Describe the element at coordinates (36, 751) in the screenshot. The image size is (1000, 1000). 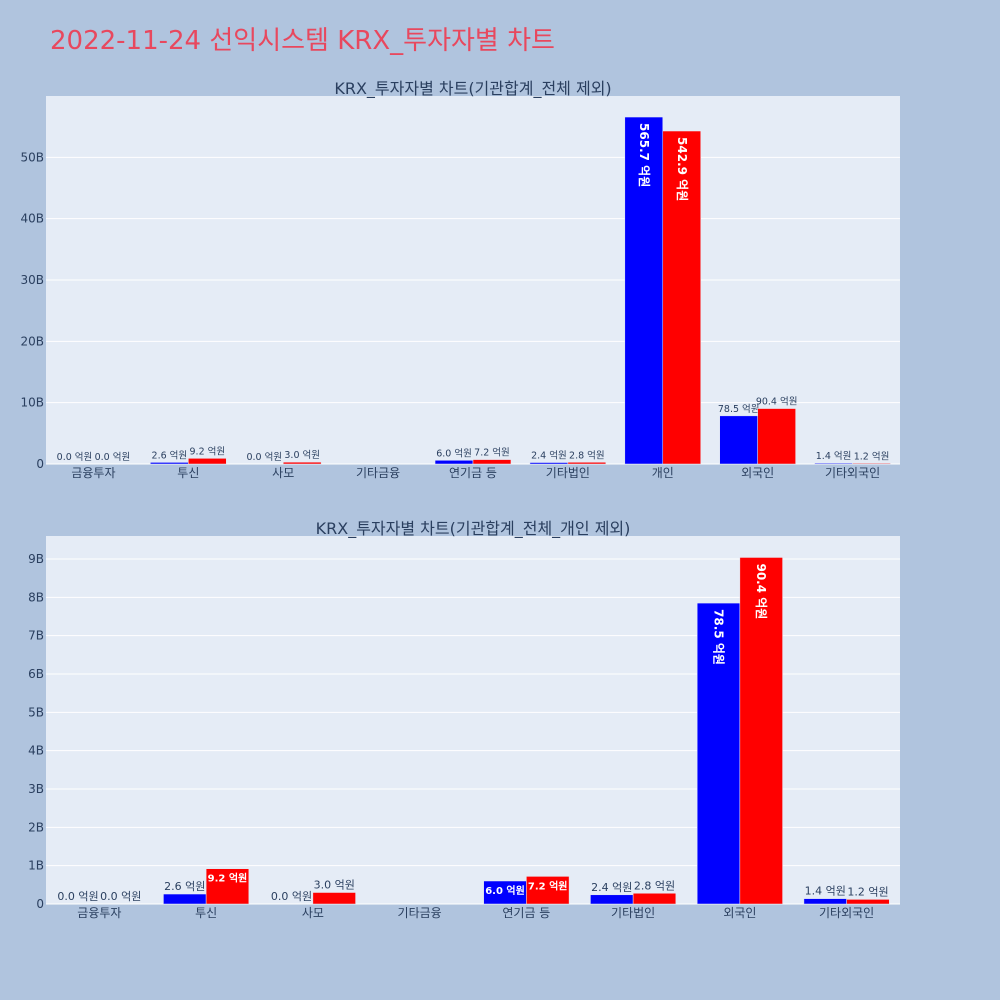
I see `y-tick-label: 4B` at that location.